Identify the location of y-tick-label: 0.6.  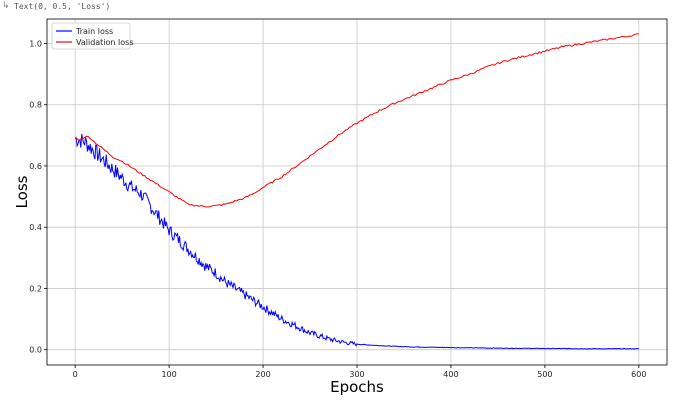
(35, 166).